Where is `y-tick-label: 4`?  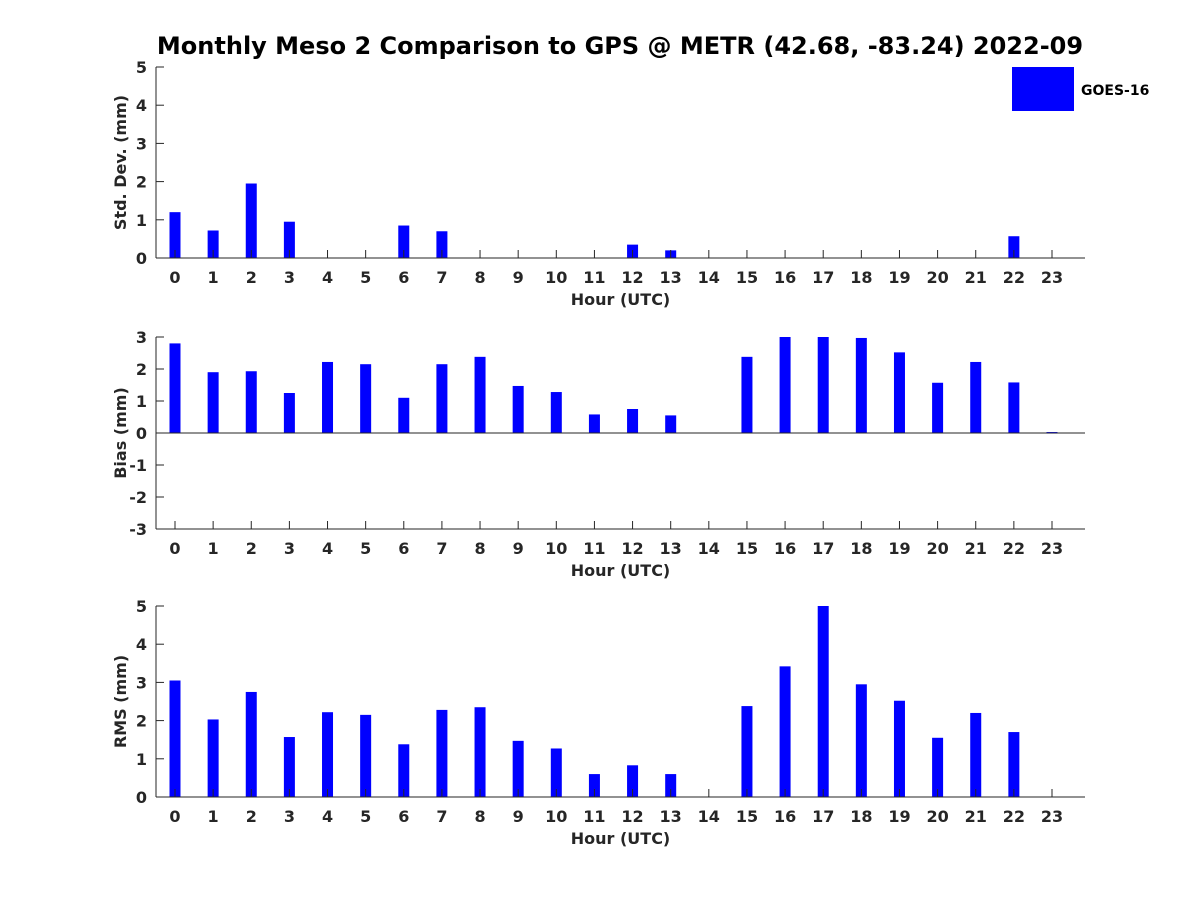 y-tick-label: 4 is located at coordinates (141, 105).